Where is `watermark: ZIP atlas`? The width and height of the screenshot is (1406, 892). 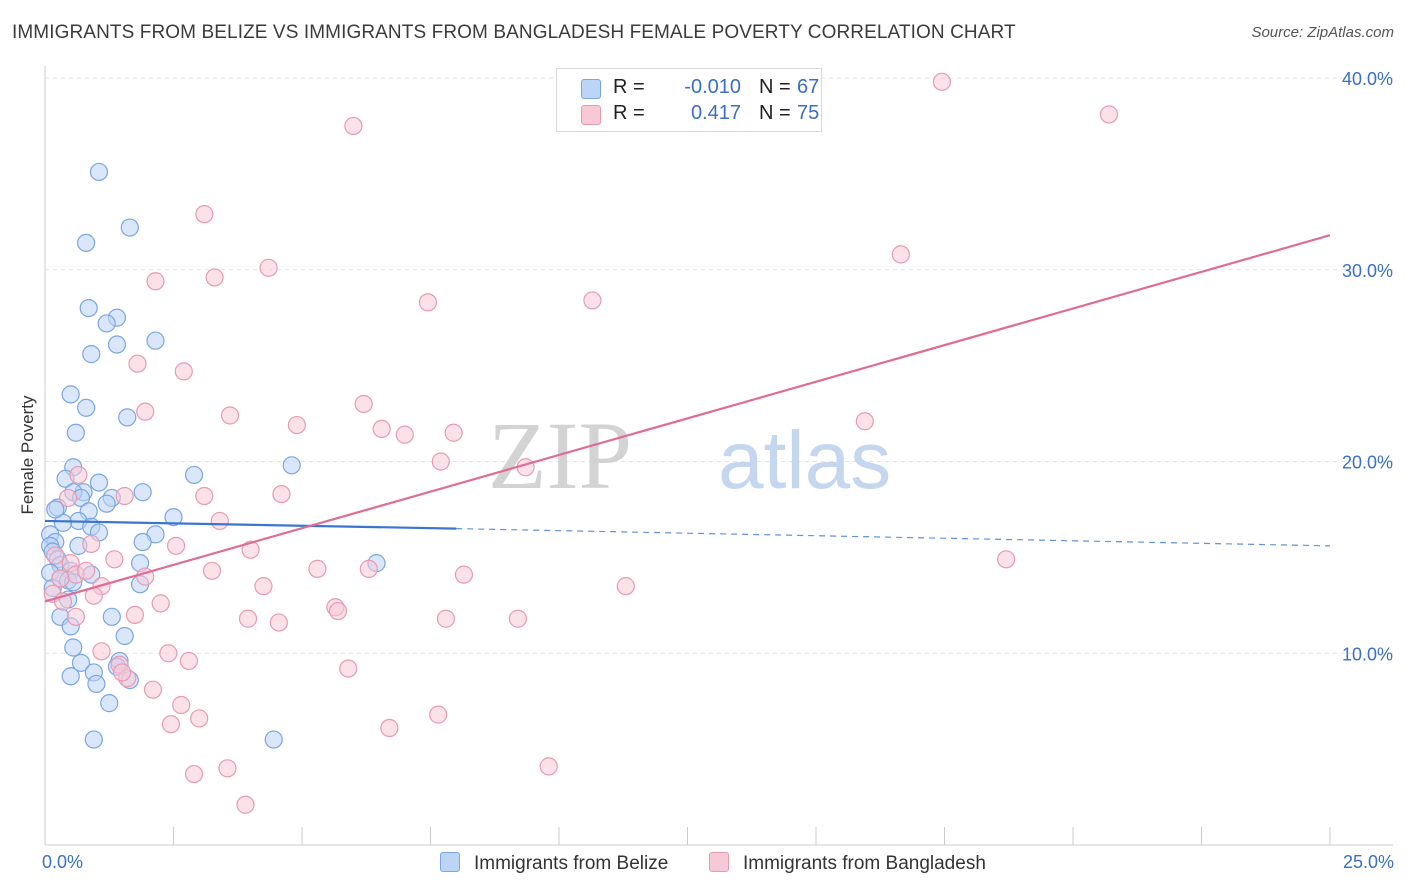
watermark: ZIP atlas is located at coordinates (689, 455).